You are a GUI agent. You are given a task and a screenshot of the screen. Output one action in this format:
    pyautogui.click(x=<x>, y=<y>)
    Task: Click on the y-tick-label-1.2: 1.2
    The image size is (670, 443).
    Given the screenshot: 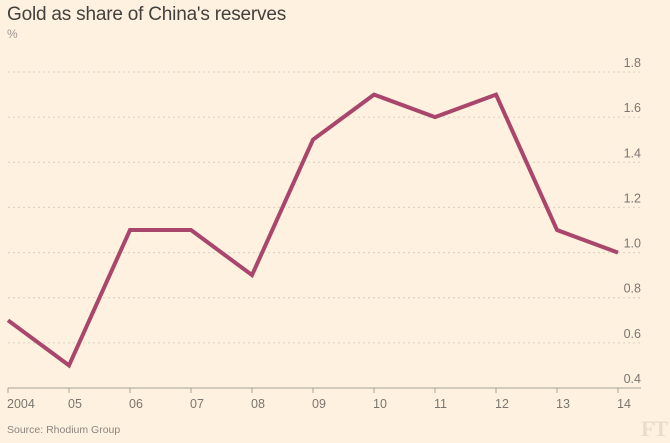 What is the action you would take?
    pyautogui.click(x=632, y=198)
    